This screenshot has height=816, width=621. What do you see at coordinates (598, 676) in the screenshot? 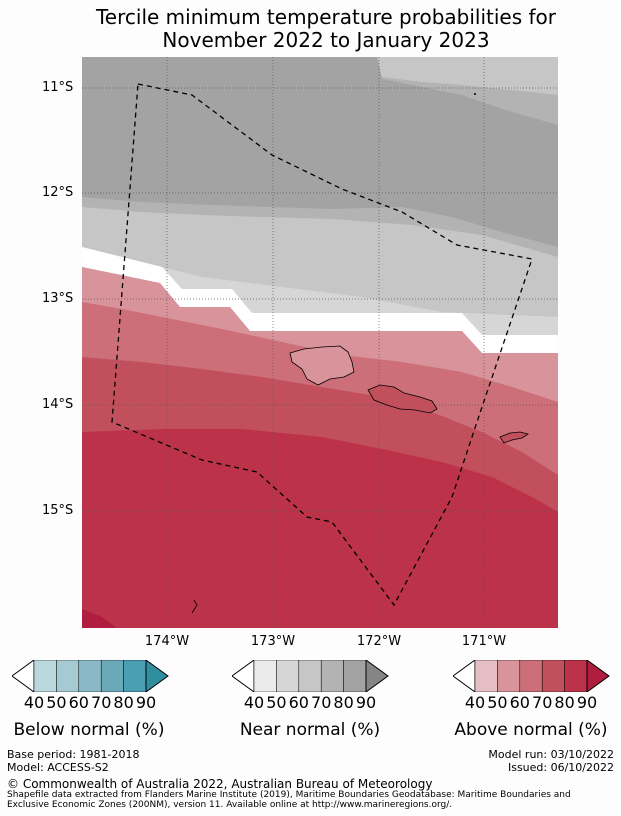
I see `above-cbar-over` at bounding box center [598, 676].